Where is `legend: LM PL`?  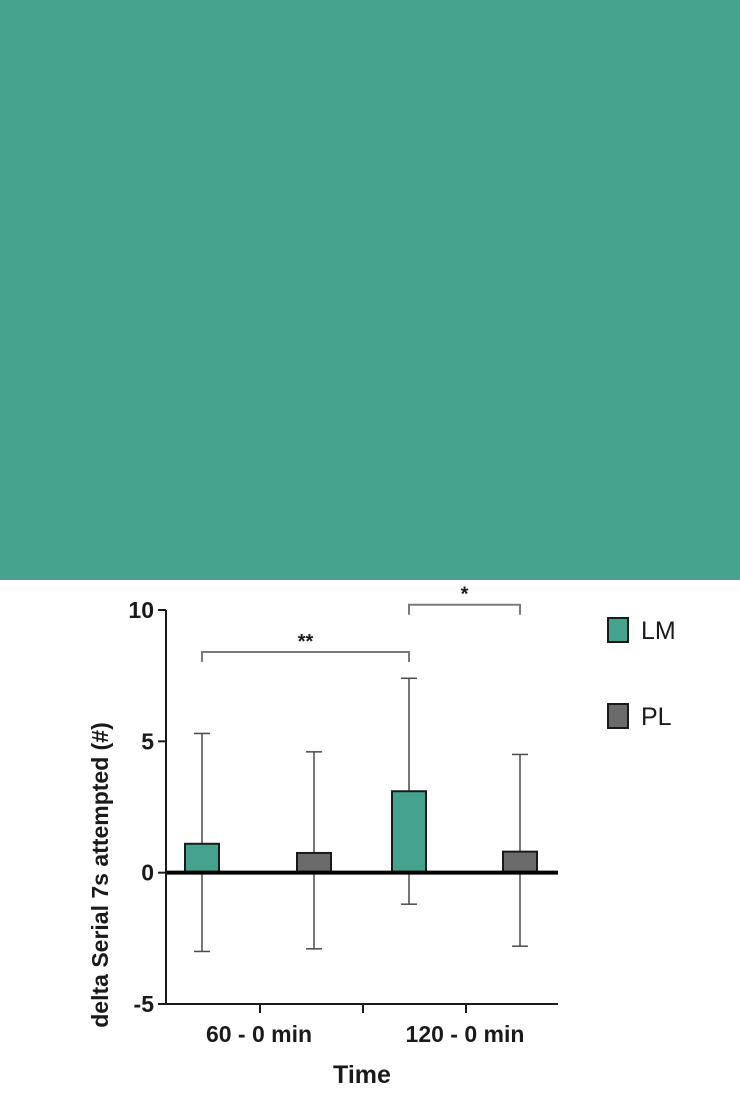 legend: LM PL is located at coordinates (641, 674).